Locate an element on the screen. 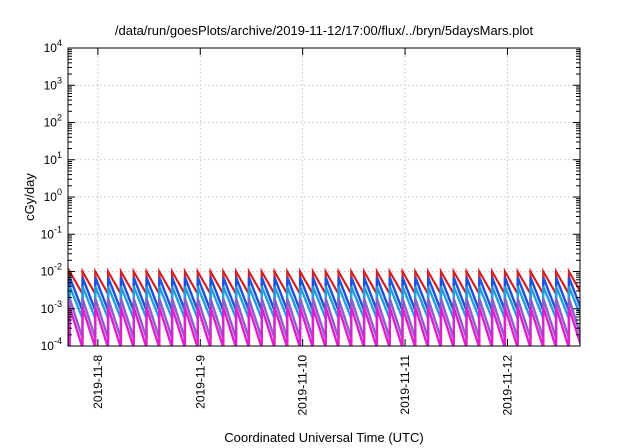 The height and width of the screenshot is (448, 640). x-tick-label: 2019-11-9 is located at coordinates (200, 382).